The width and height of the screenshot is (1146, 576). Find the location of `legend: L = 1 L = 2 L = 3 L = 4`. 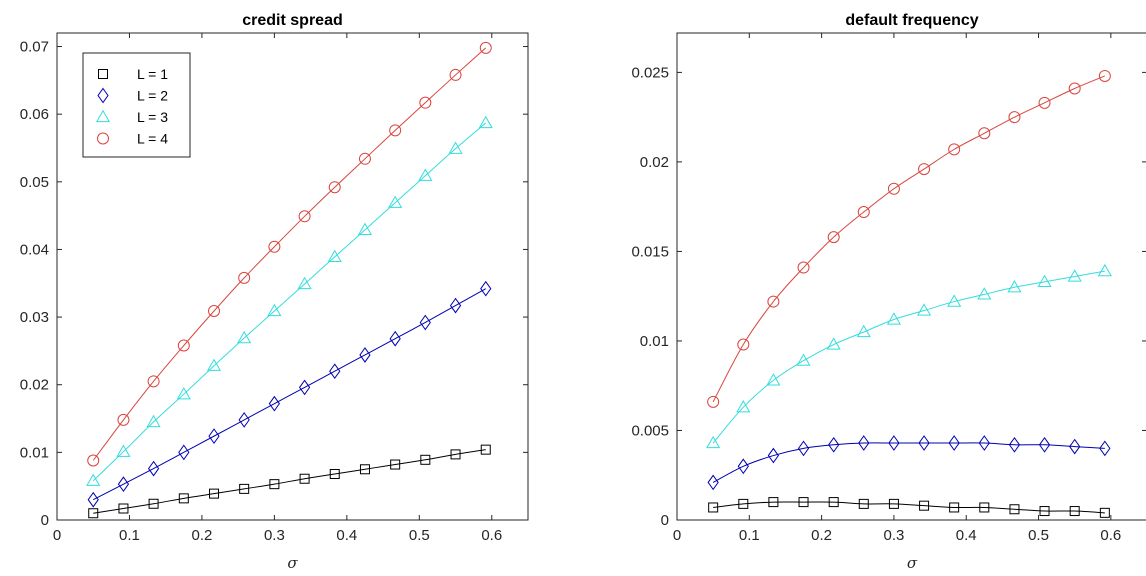

legend: L = 1 L = 2 L = 3 L = 4 is located at coordinates (136, 105).